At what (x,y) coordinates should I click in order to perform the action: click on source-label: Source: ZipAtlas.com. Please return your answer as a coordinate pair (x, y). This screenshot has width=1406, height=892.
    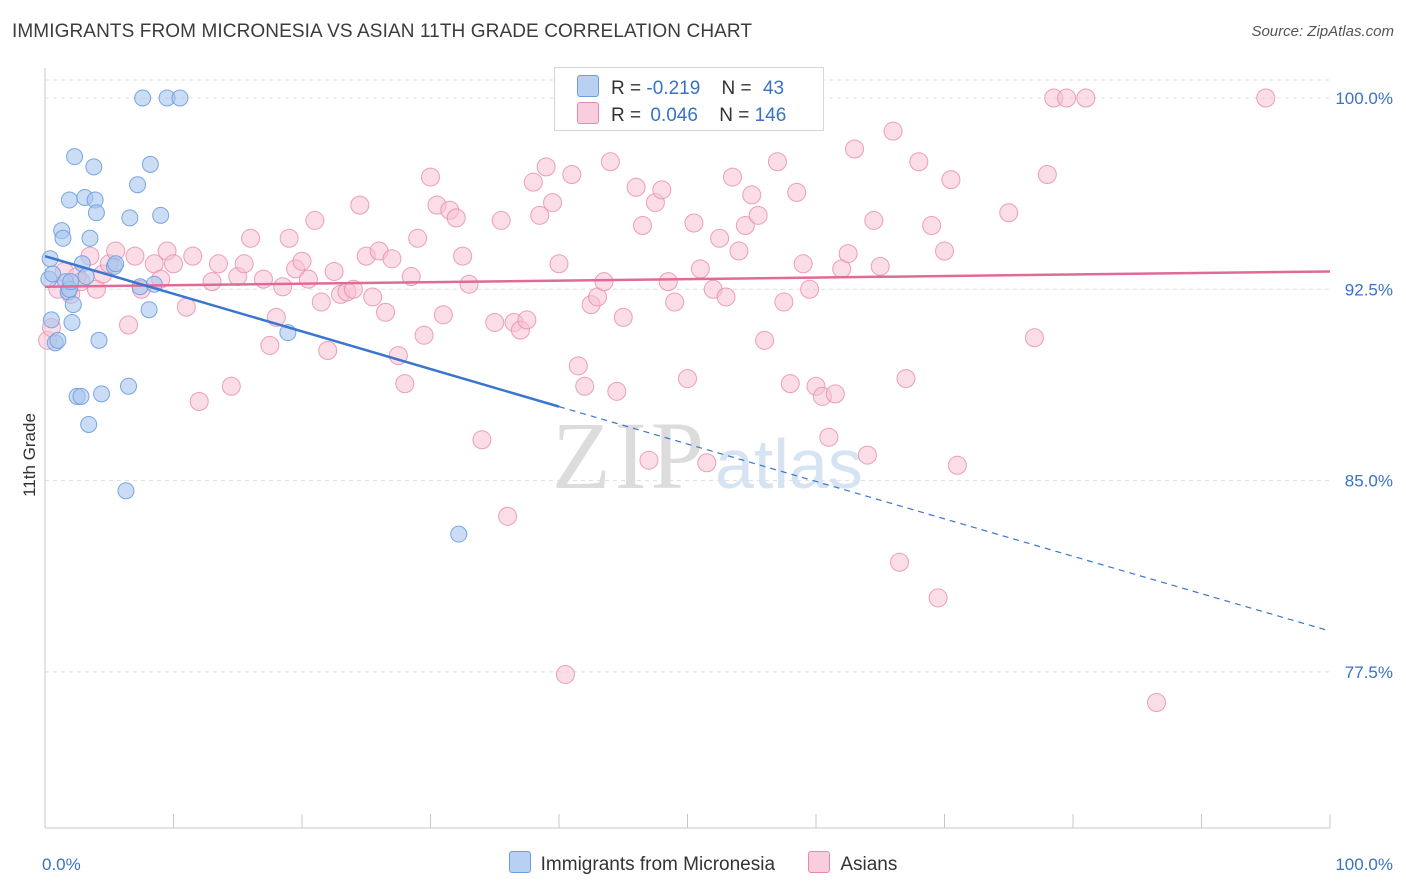
    Looking at the image, I should click on (1322, 31).